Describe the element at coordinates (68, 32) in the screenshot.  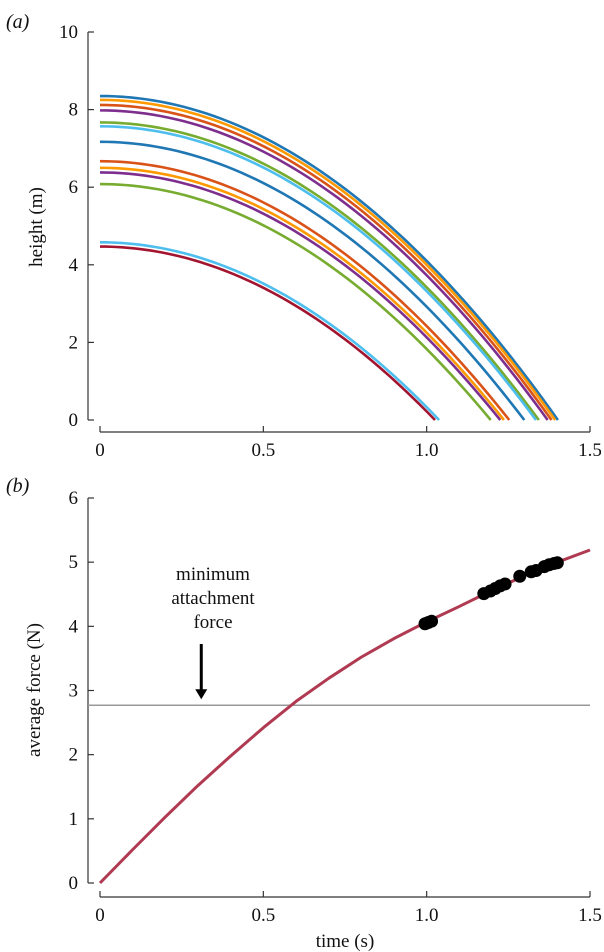
I see `panel-a-y-tick-label: 10` at that location.